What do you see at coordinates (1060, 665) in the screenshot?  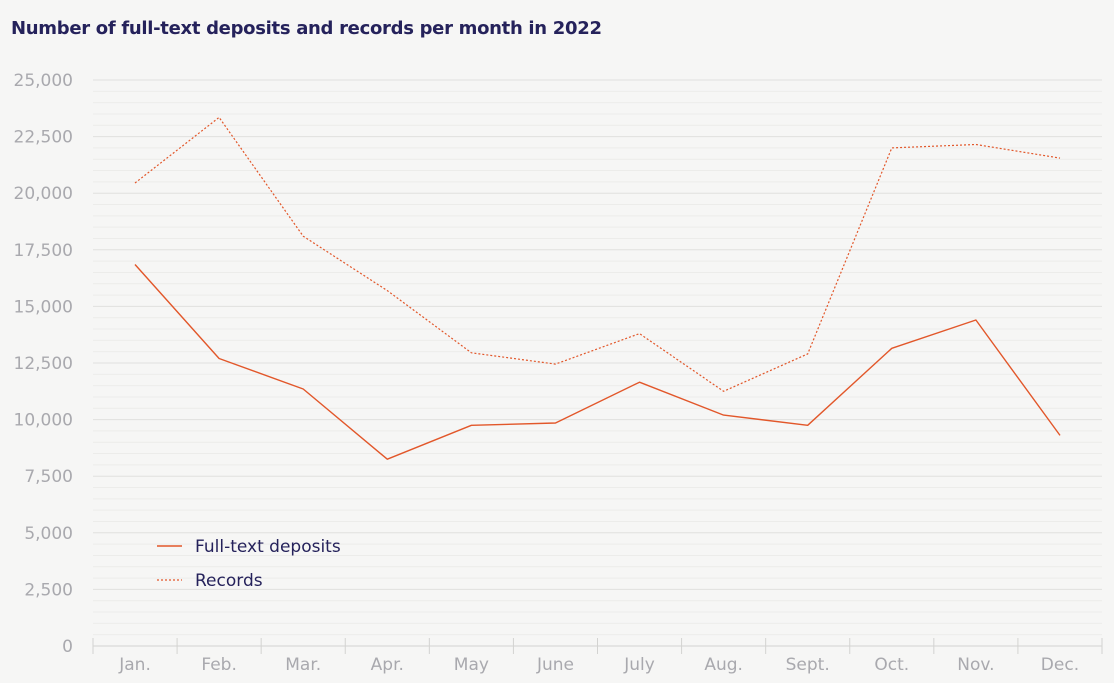 I see `x-tick-label: Dec.` at bounding box center [1060, 665].